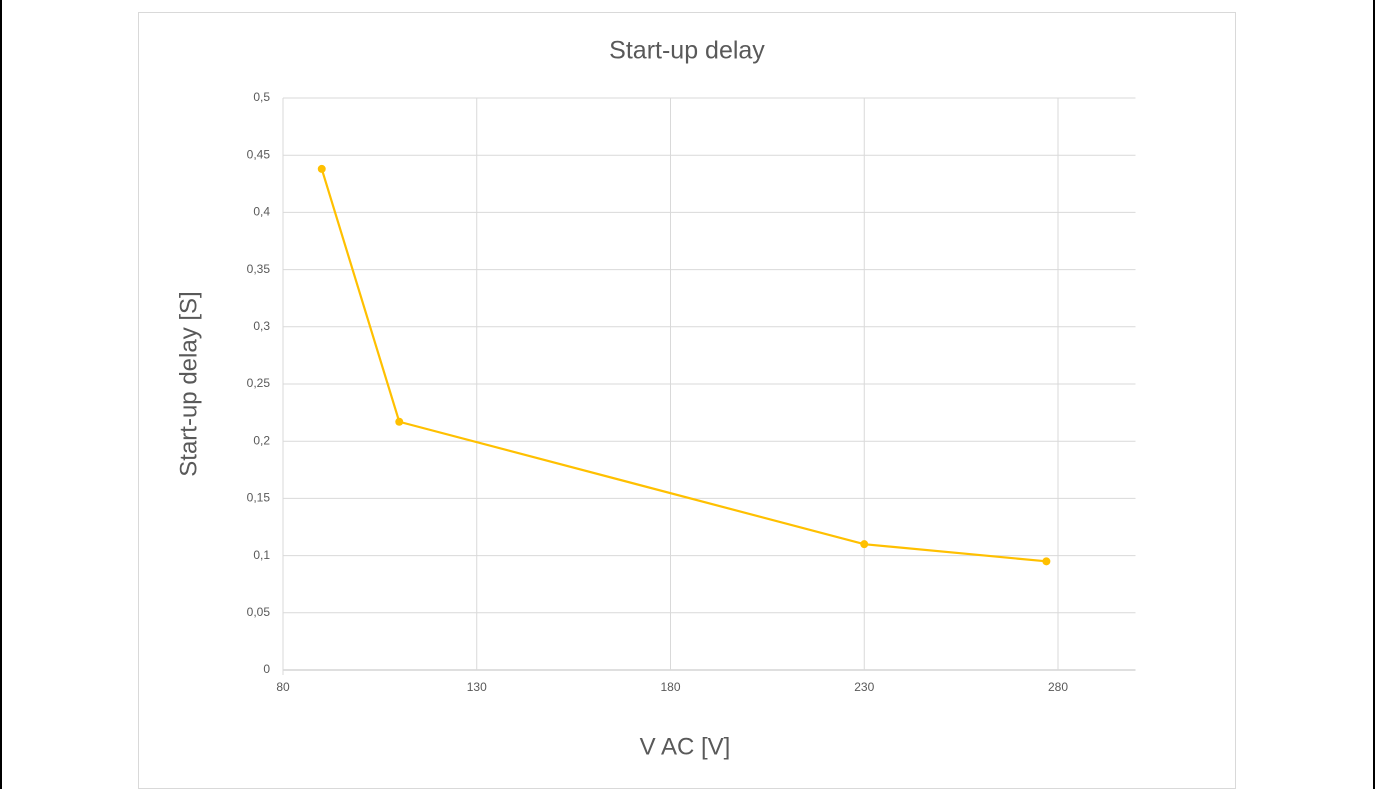  Describe the element at coordinates (261, 326) in the screenshot. I see `y-tick-label: 0,3` at that location.